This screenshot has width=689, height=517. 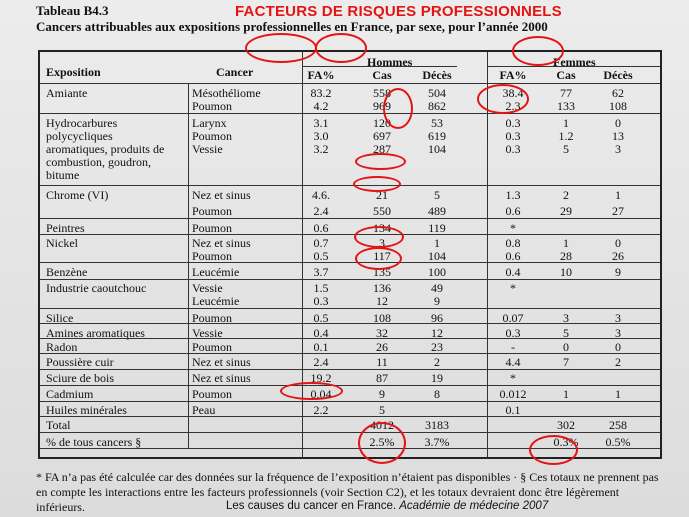 What do you see at coordinates (73, 72) in the screenshot?
I see `header-exposition: Exposition` at bounding box center [73, 72].